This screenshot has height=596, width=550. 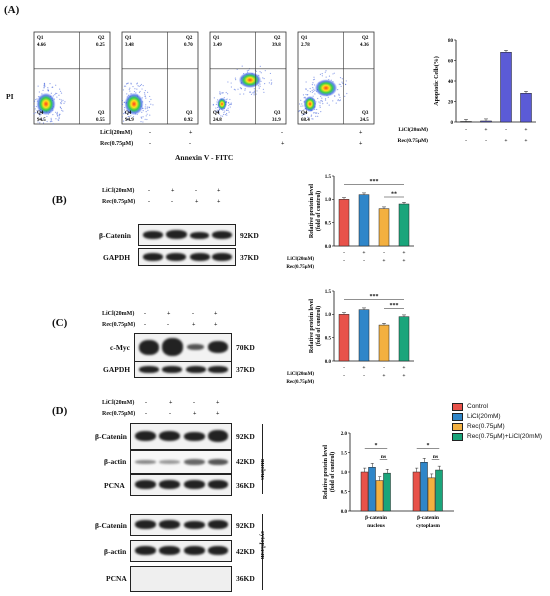 What do you see at coordinates (194, 325) in the screenshot?
I see `panel-c-sign-r1-c2: +` at bounding box center [194, 325].